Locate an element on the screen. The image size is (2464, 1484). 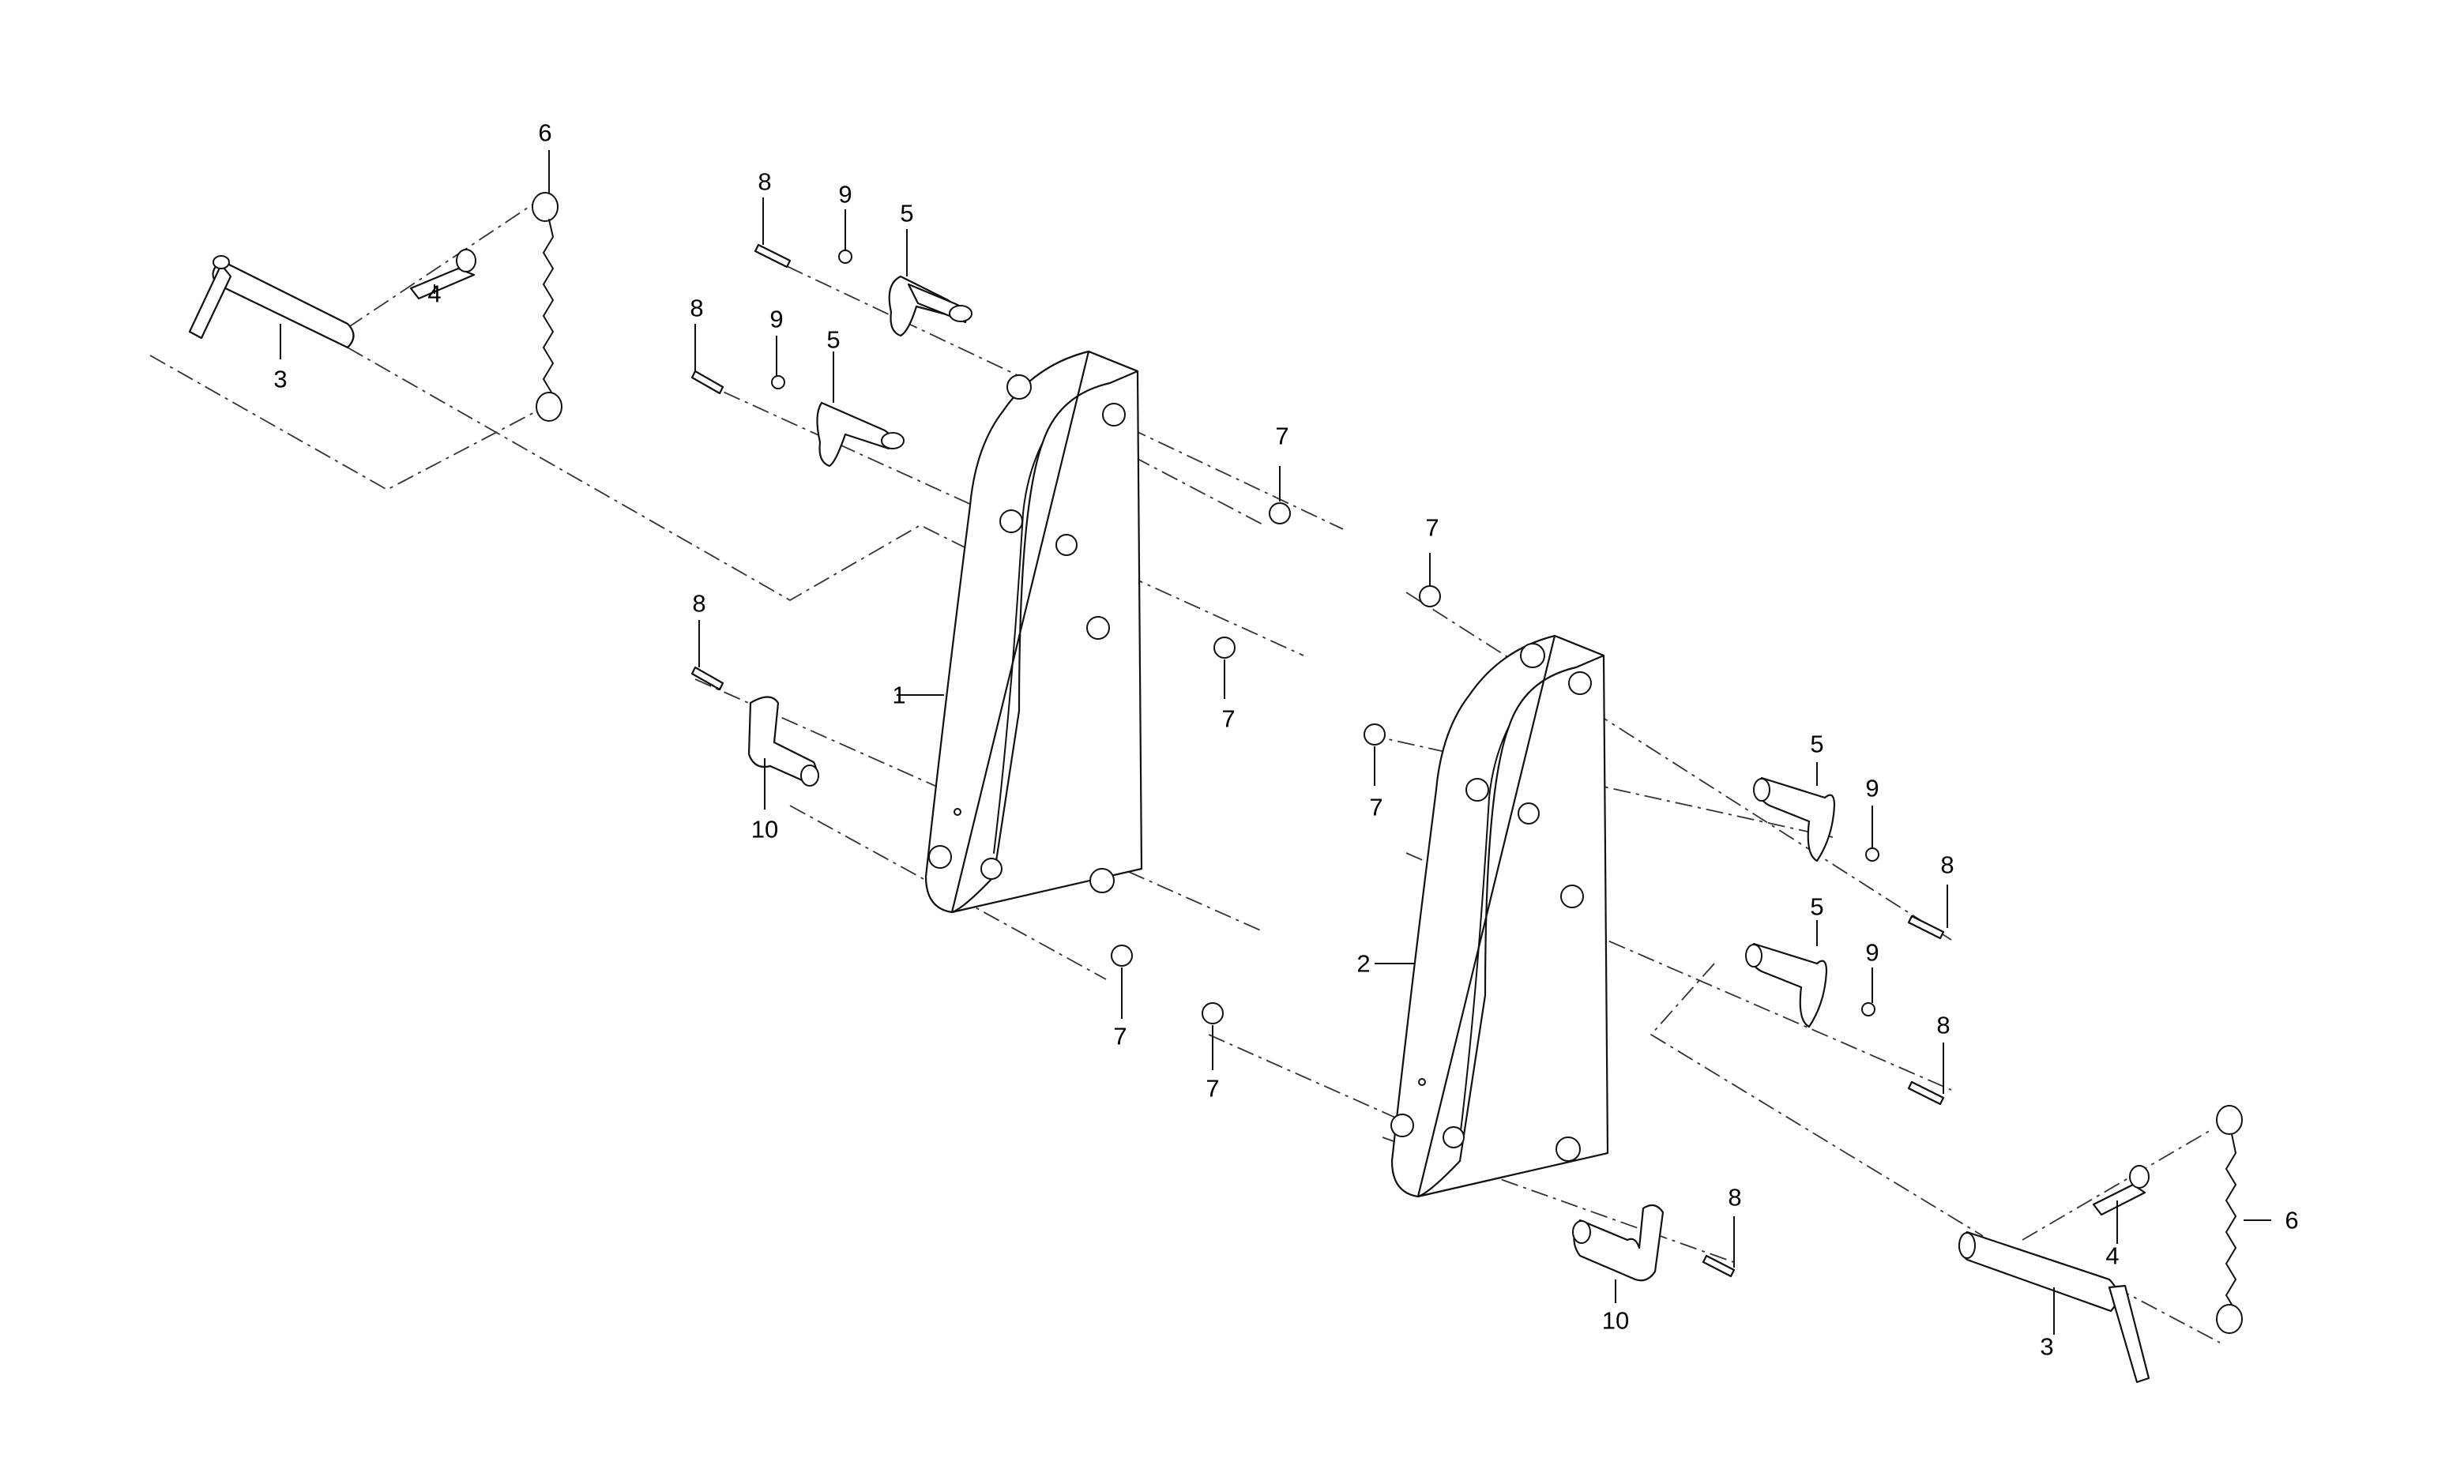
frame-left is located at coordinates (1033, 632).